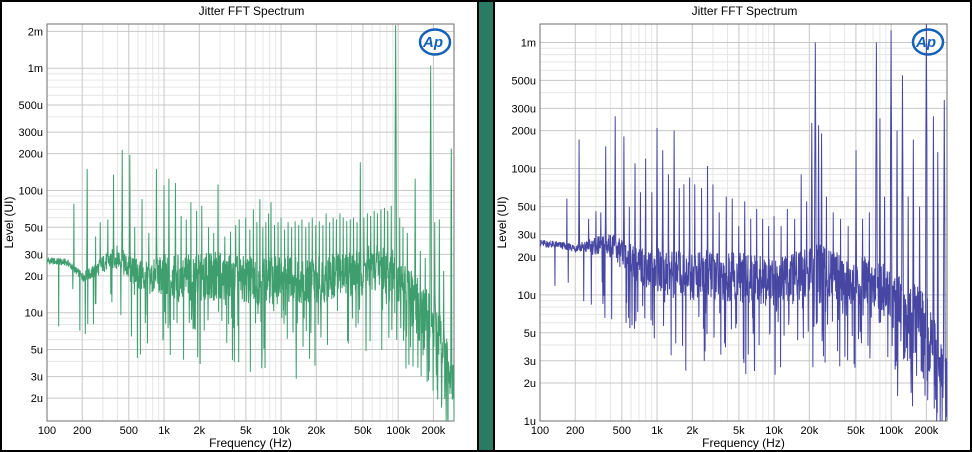 Image resolution: width=972 pixels, height=452 pixels. I want to click on svg-text: 2m, so click(35, 32).